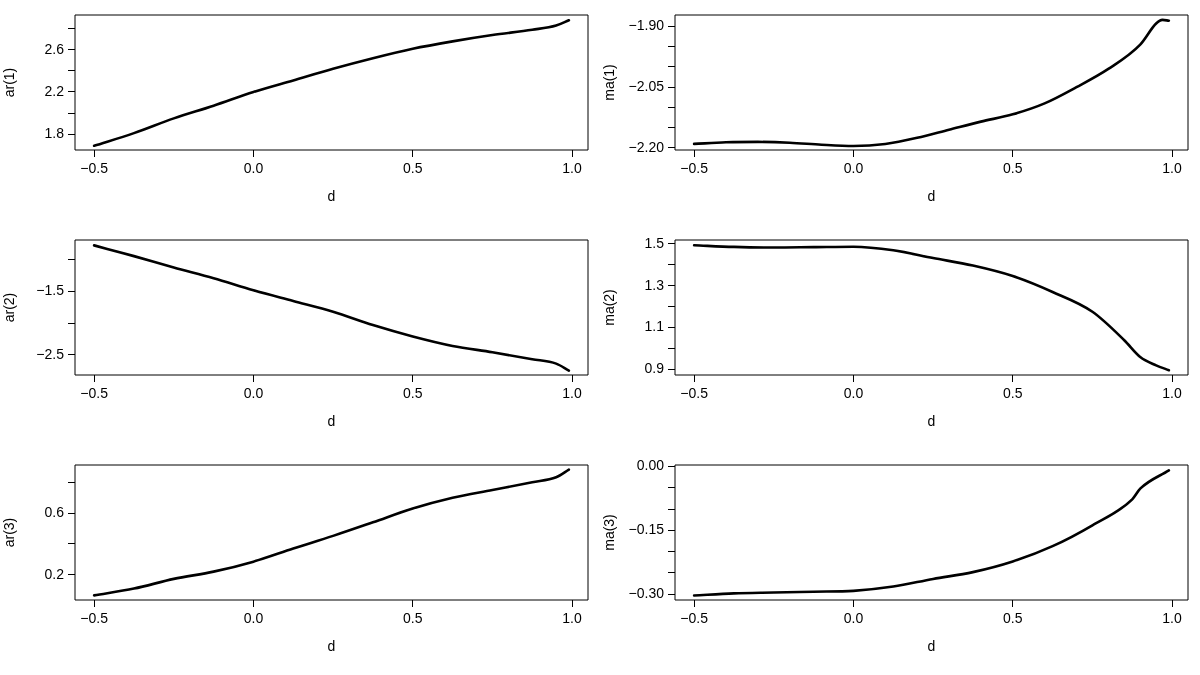  I want to click on y-axis-title: ar(1), so click(9, 82).